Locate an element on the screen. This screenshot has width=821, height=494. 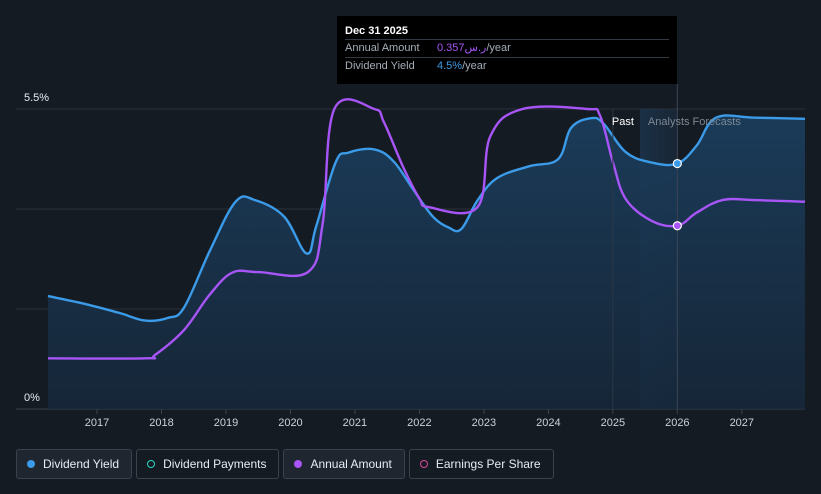
y-label-bottom: 0% is located at coordinates (32, 398).